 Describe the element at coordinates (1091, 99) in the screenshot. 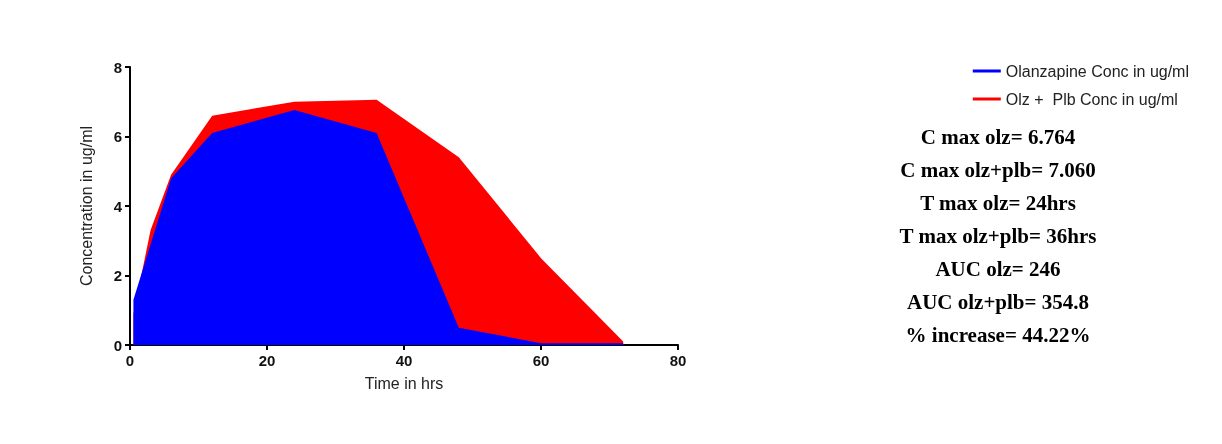

I see `legend-label: Olz + Plb Conc in ug/ml` at that location.